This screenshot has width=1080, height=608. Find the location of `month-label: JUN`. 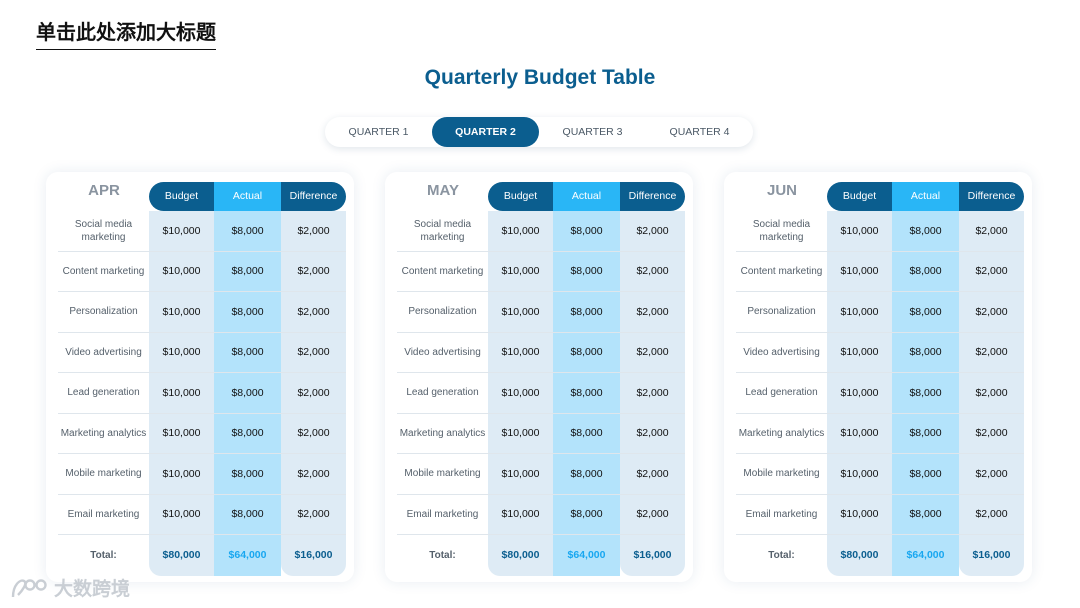

month-label: JUN is located at coordinates (781, 190).